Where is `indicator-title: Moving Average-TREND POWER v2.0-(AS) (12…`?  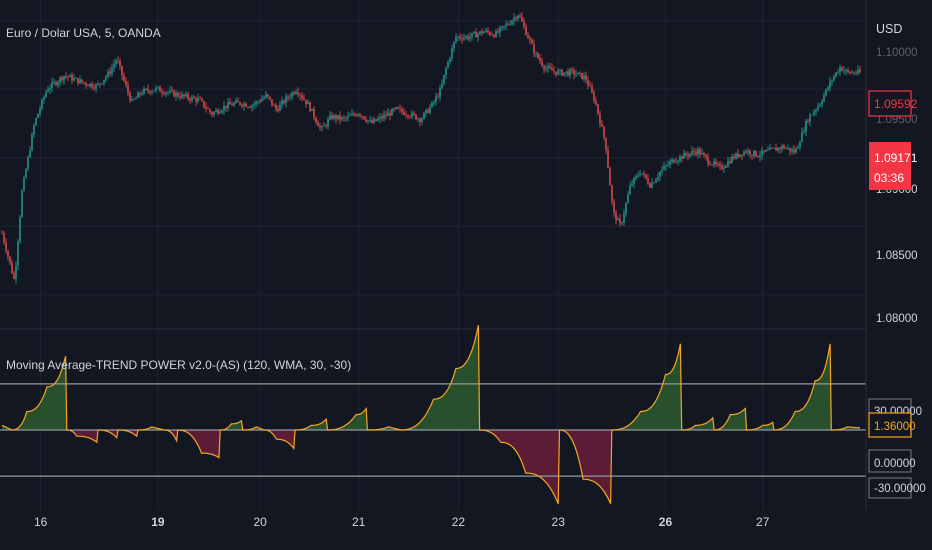
indicator-title: Moving Average-TREND POWER v2.0-(AS) (12… is located at coordinates (178, 365).